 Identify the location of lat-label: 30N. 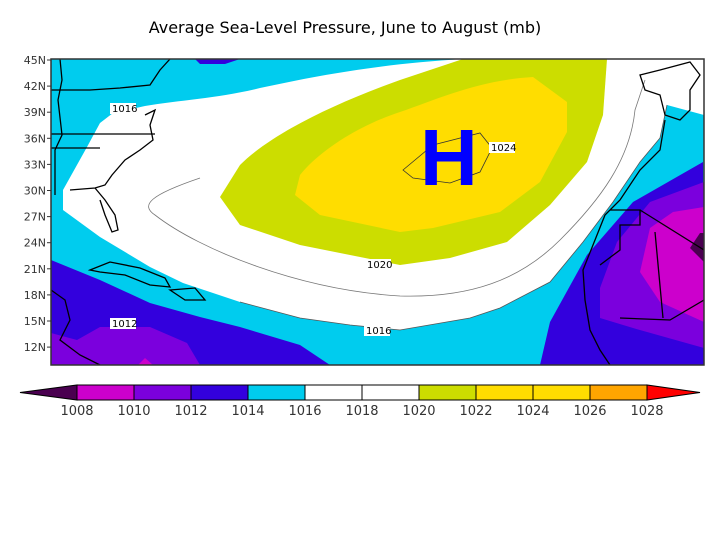
(35, 191).